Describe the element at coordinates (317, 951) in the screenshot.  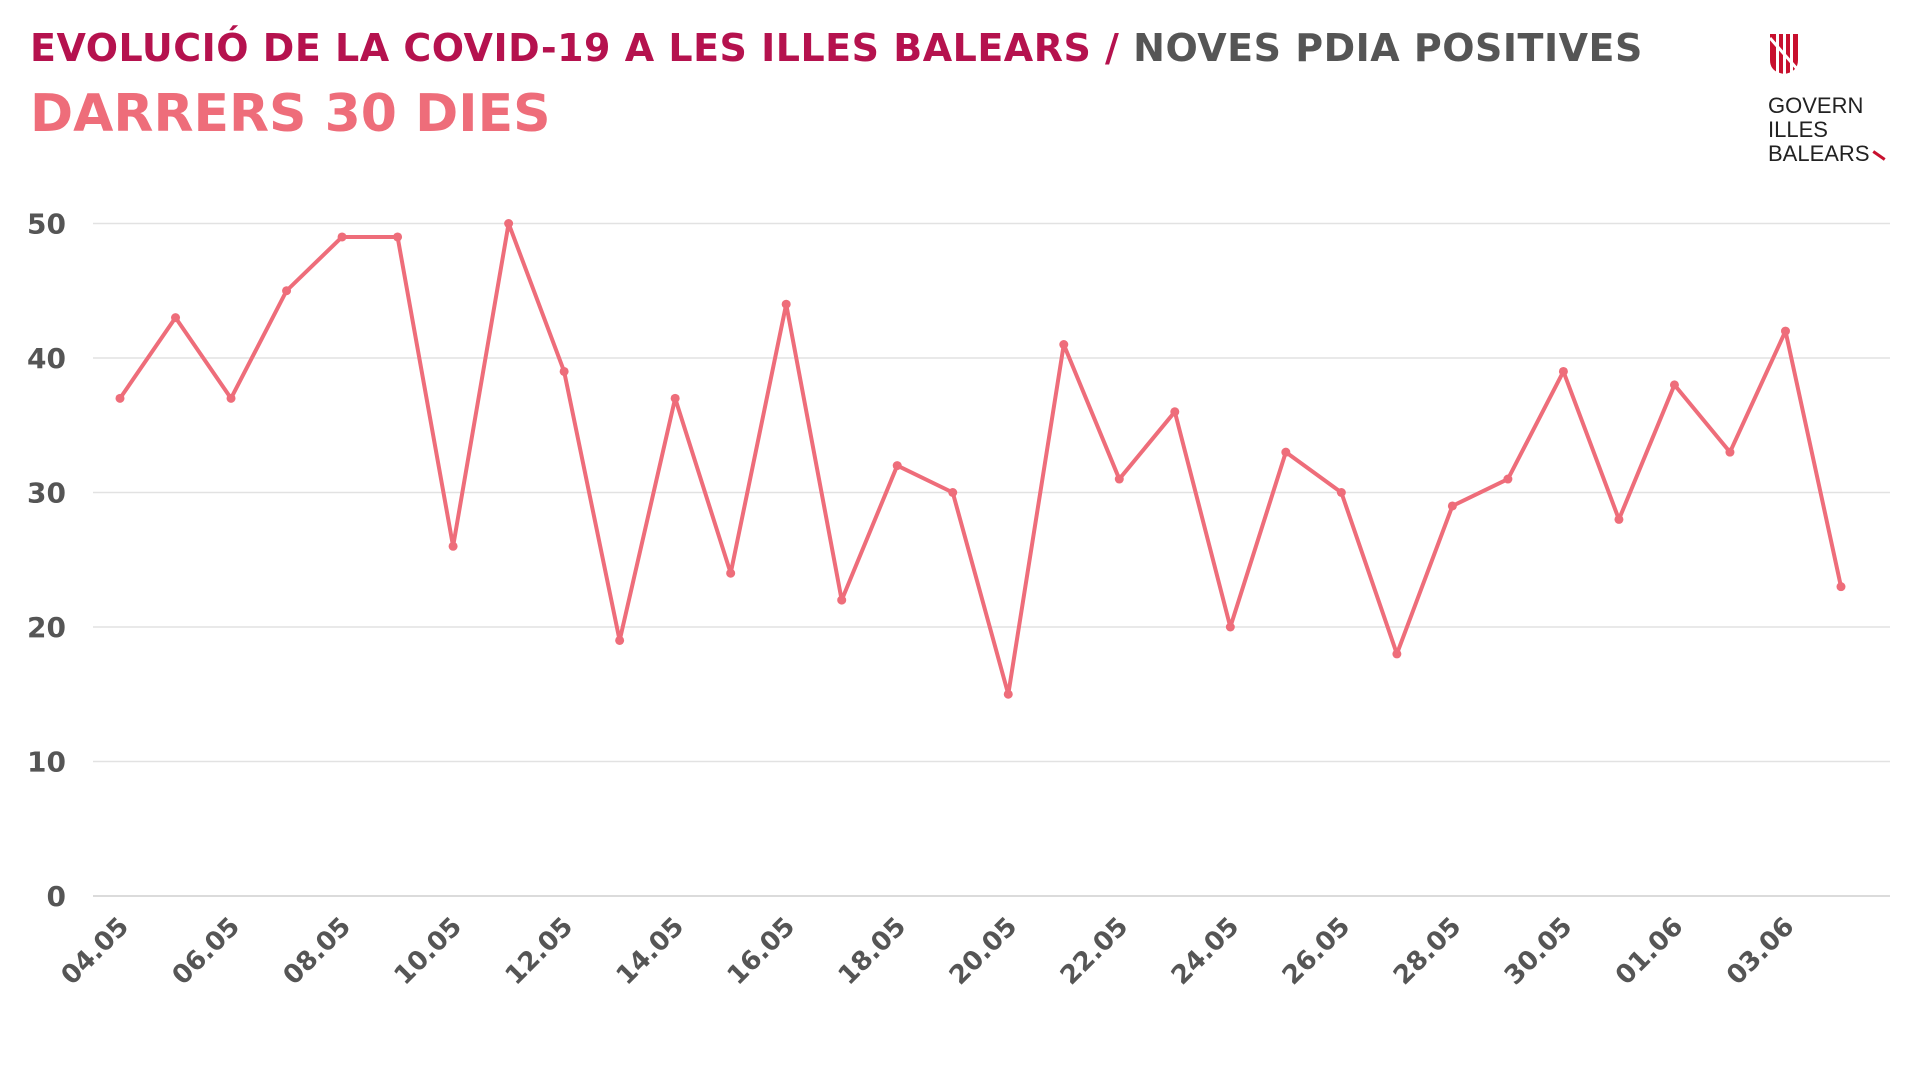
I see `x-tick-label: 08.05` at that location.